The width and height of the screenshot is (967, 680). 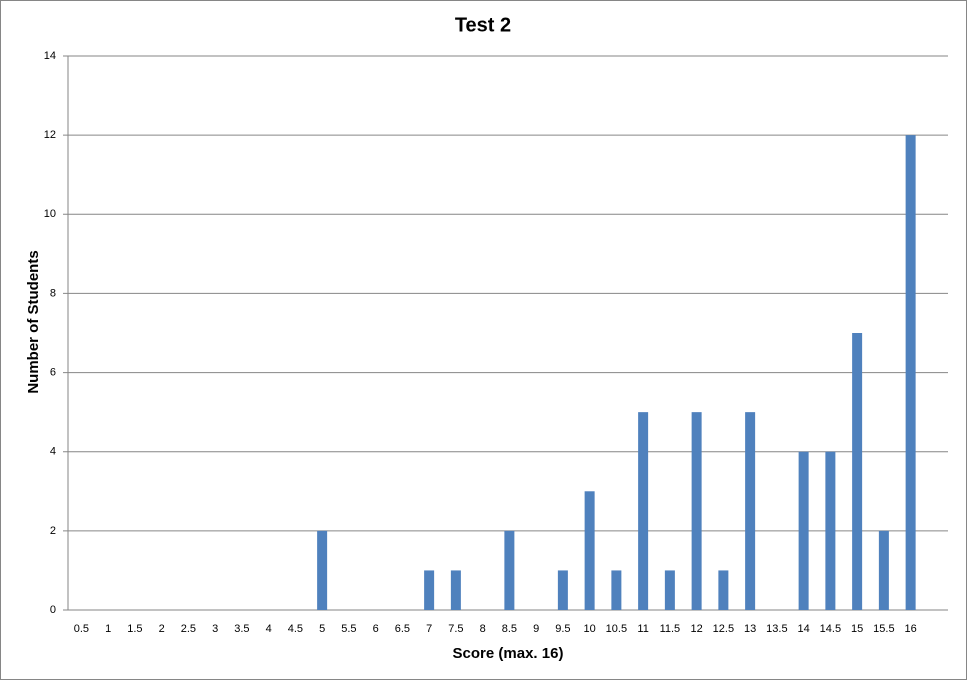 I want to click on chart-title: Test 2, so click(x=483, y=25).